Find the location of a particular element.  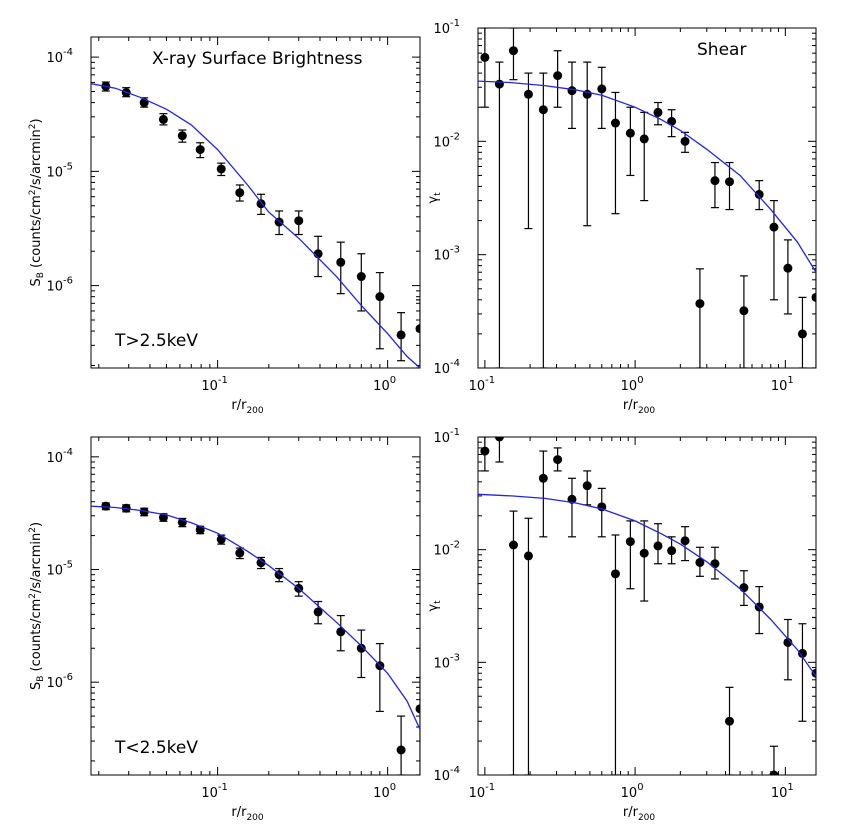

y-tick-exp: -1 is located at coordinates (455, 23).